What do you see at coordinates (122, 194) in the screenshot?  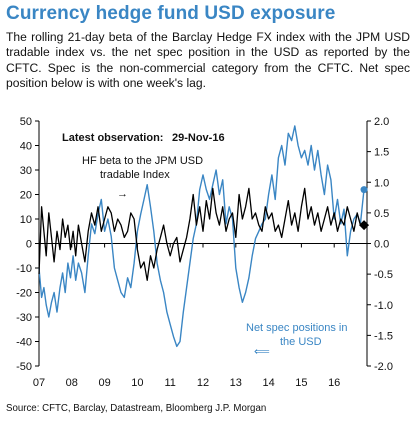 I see `beta-arrow-icon: →` at bounding box center [122, 194].